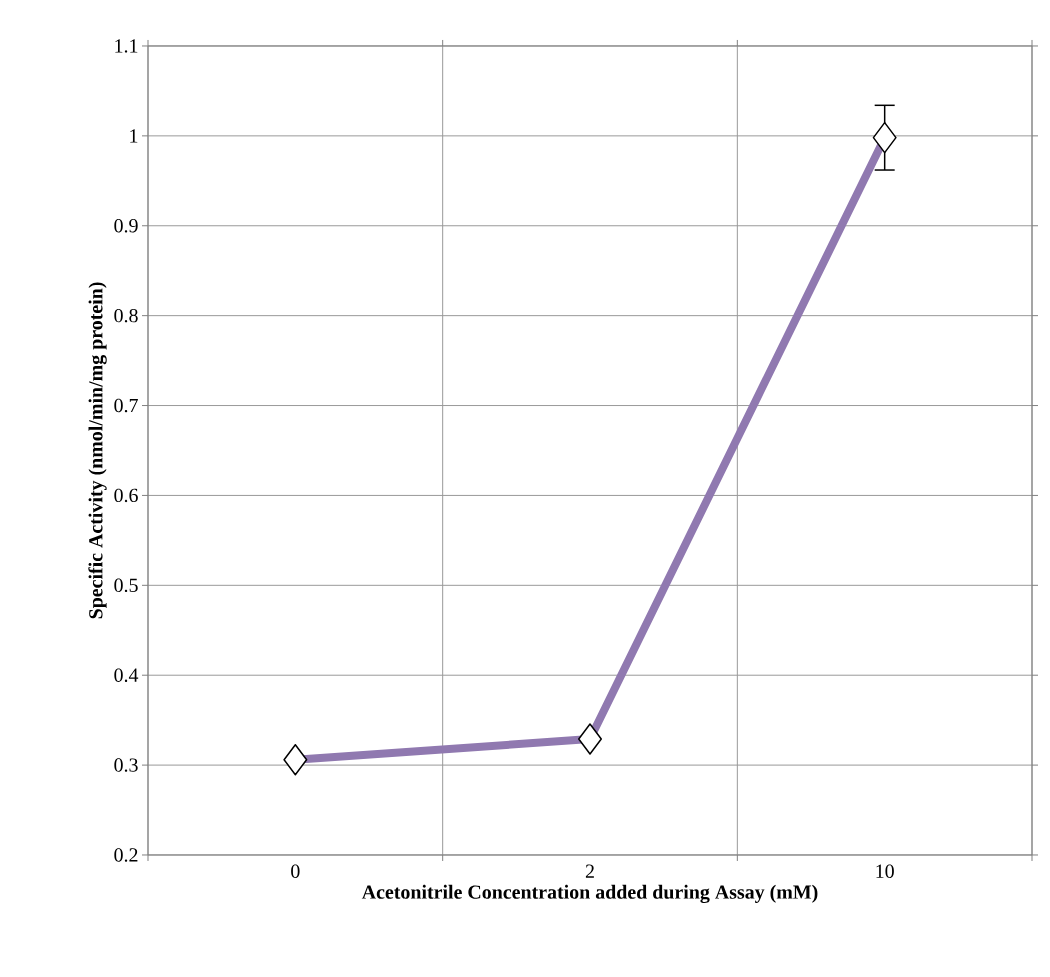  Describe the element at coordinates (126, 765) in the screenshot. I see `y-tick-label: 0.3` at that location.